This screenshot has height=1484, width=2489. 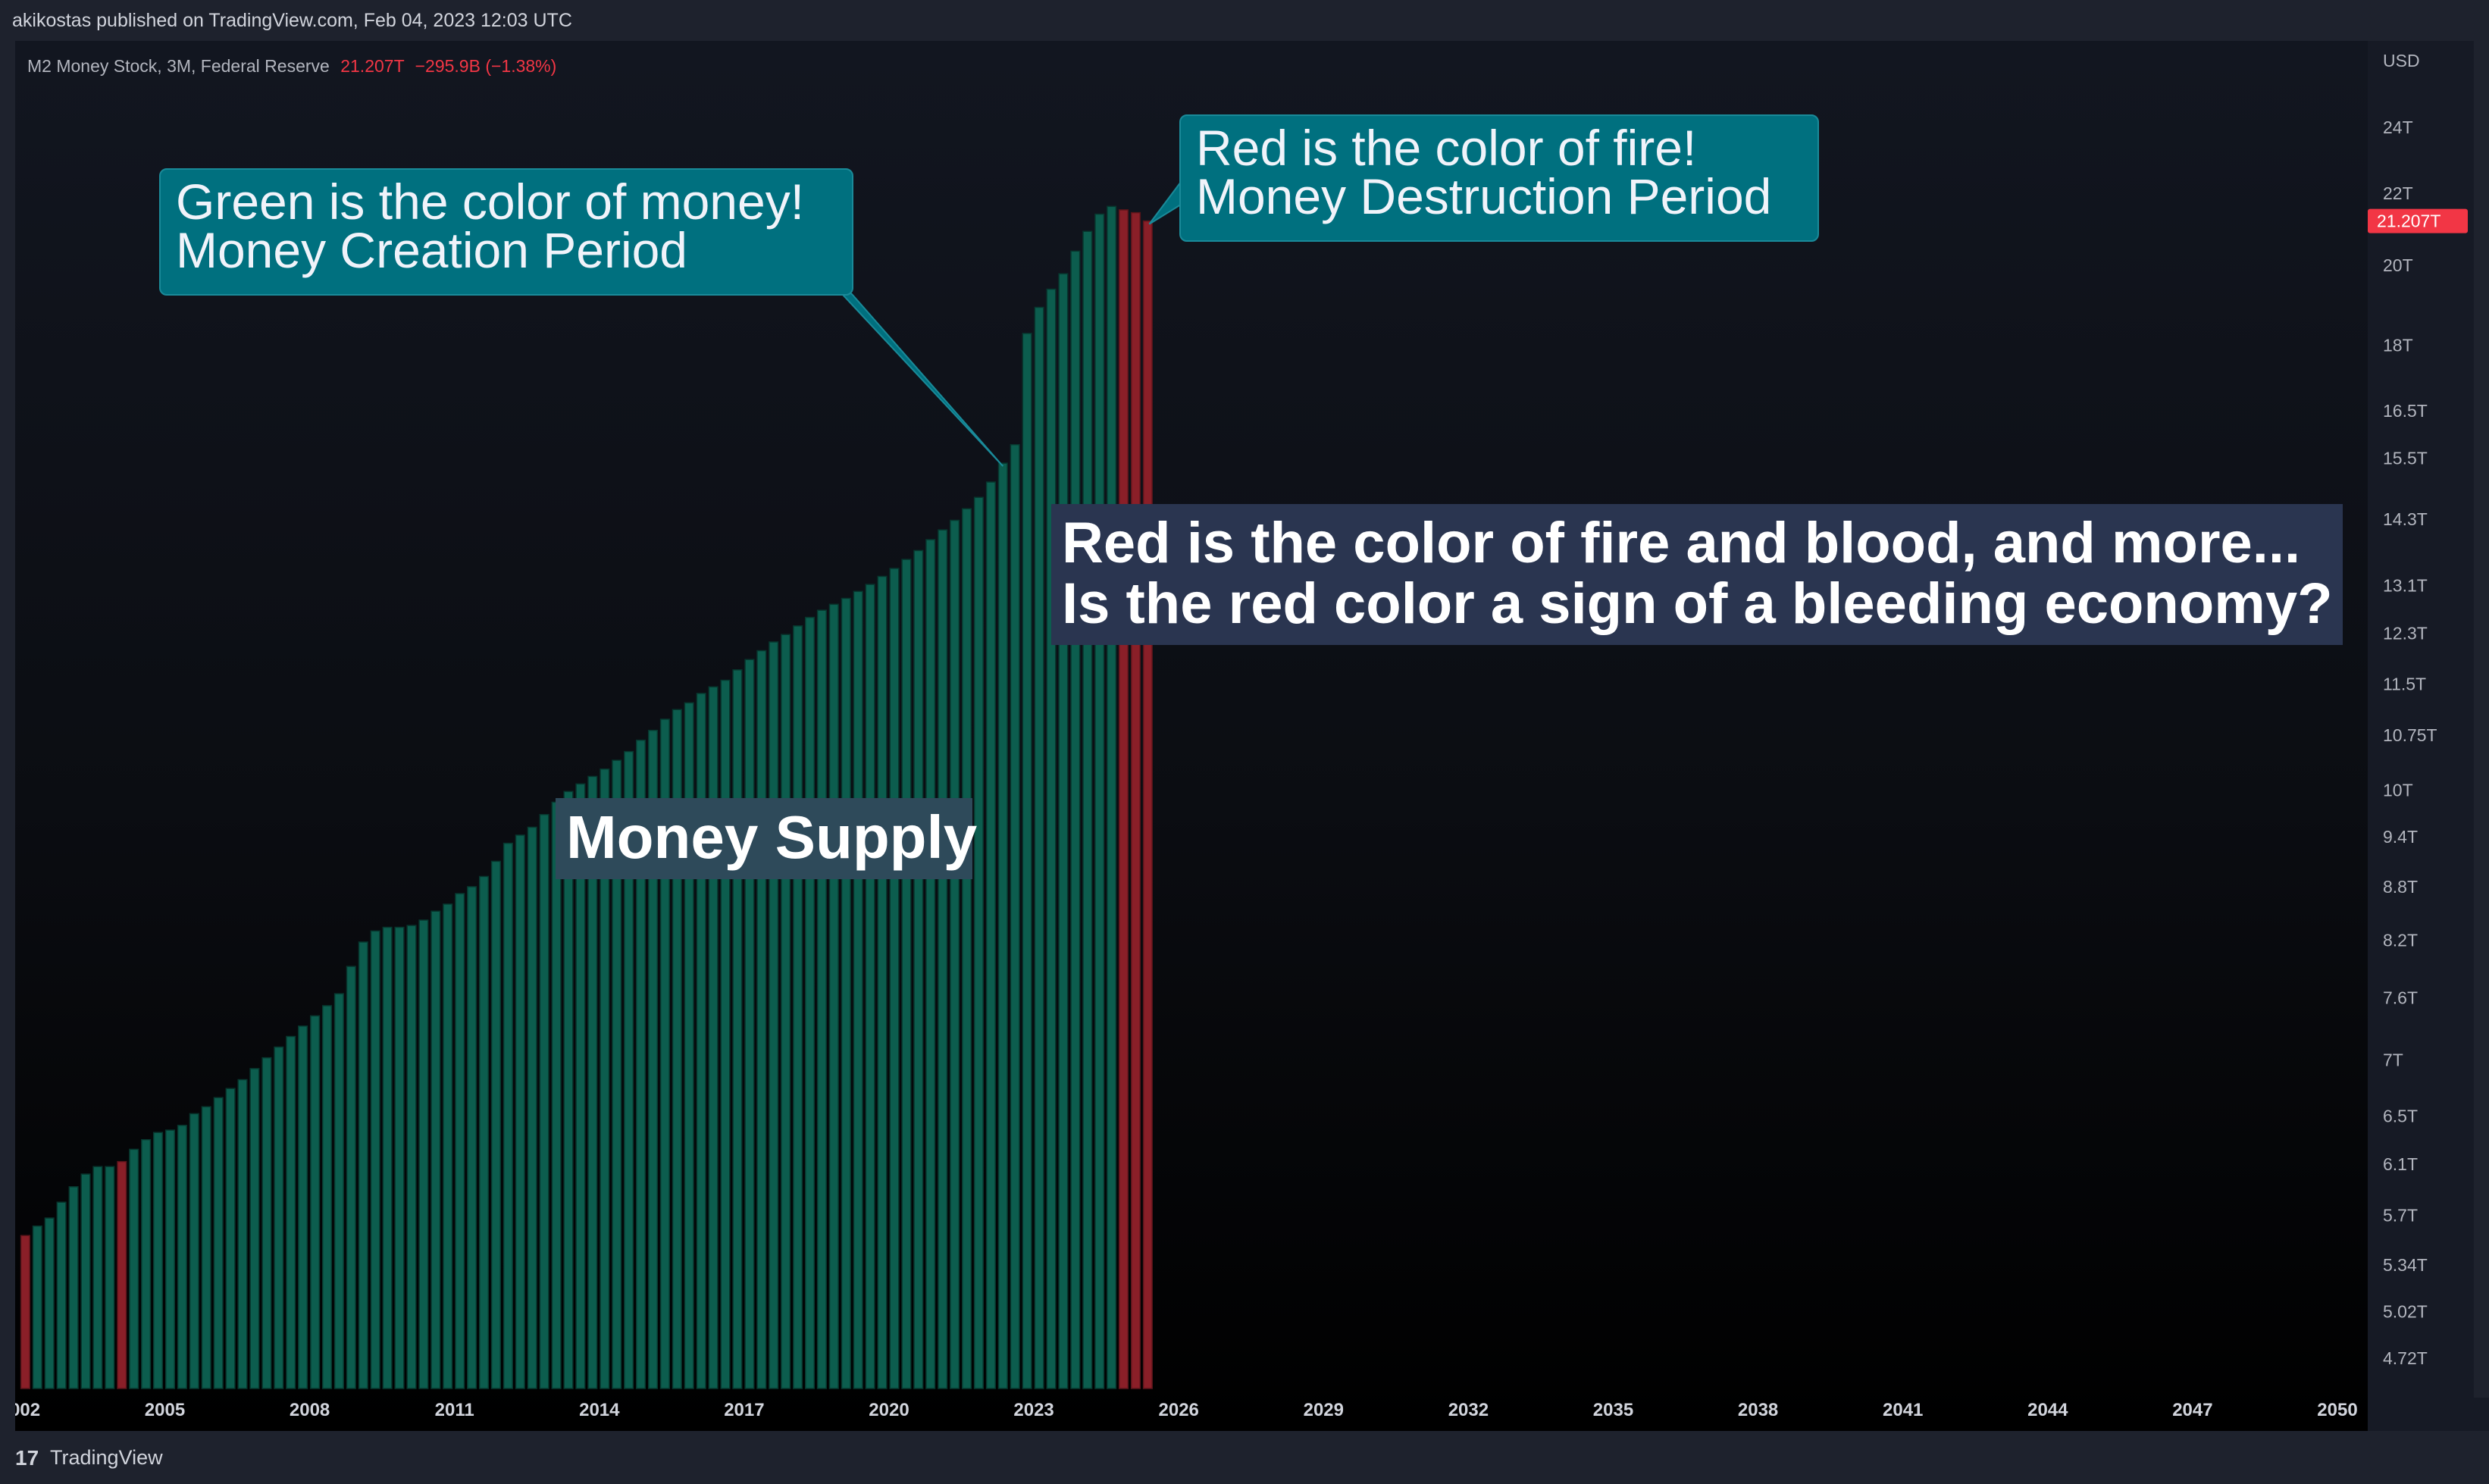 I want to click on x-tick-label: 2041, so click(x=1903, y=1410).